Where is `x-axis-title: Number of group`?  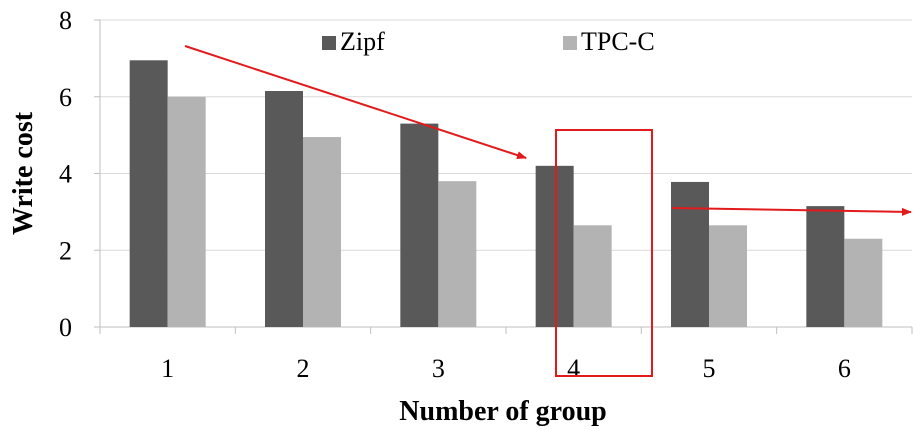 x-axis-title: Number of group is located at coordinates (502, 411).